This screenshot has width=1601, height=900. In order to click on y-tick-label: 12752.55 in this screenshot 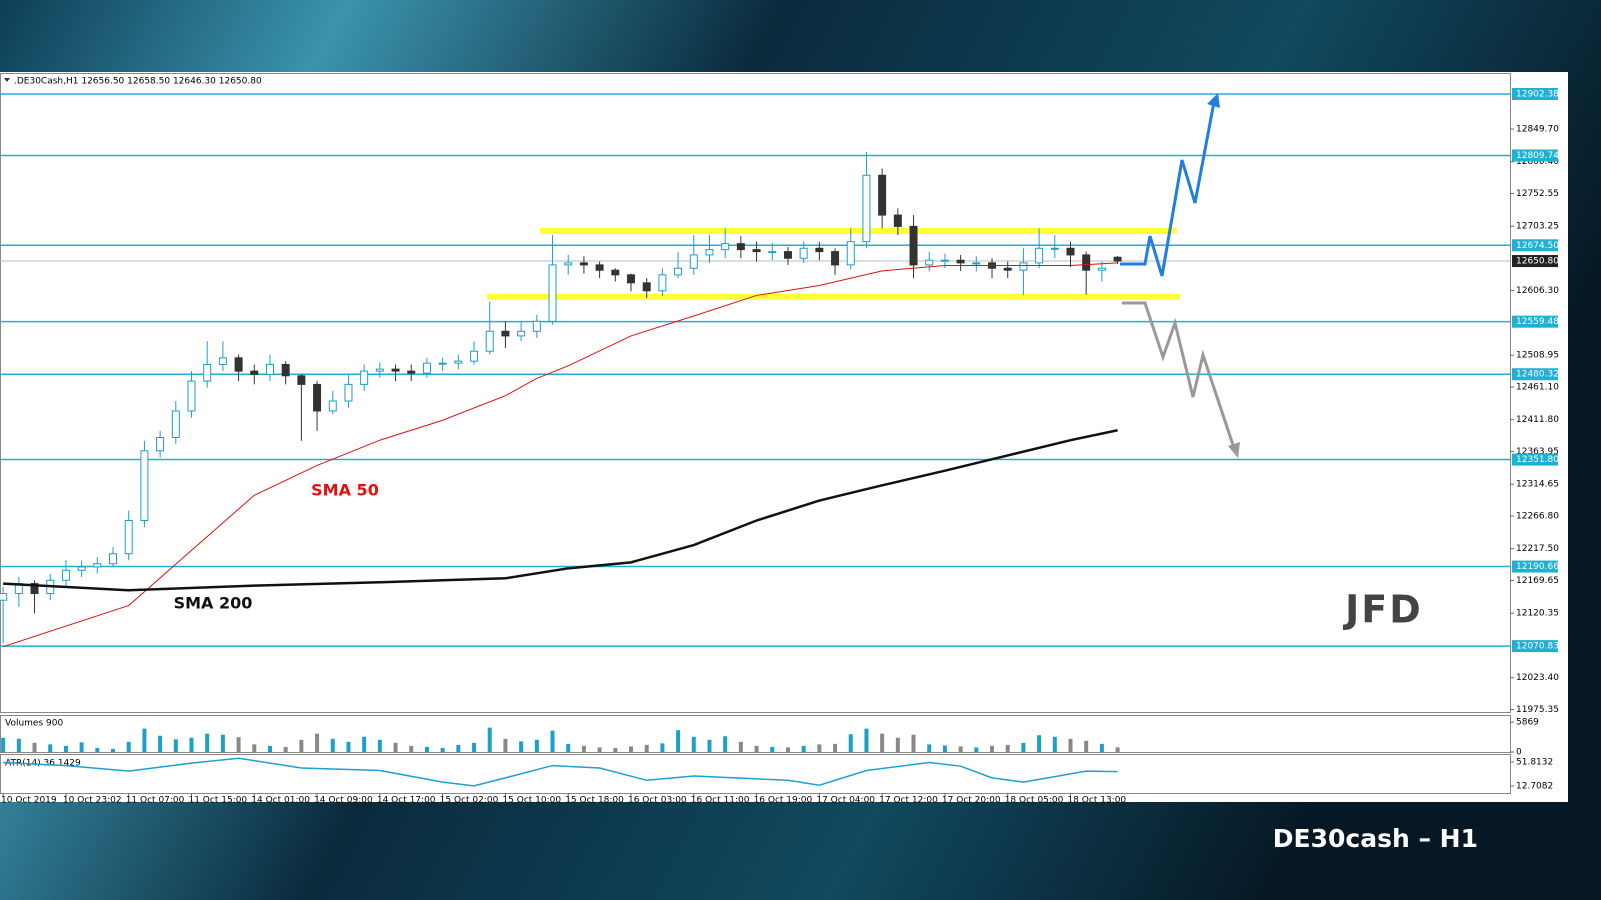, I will do `click(1537, 194)`.